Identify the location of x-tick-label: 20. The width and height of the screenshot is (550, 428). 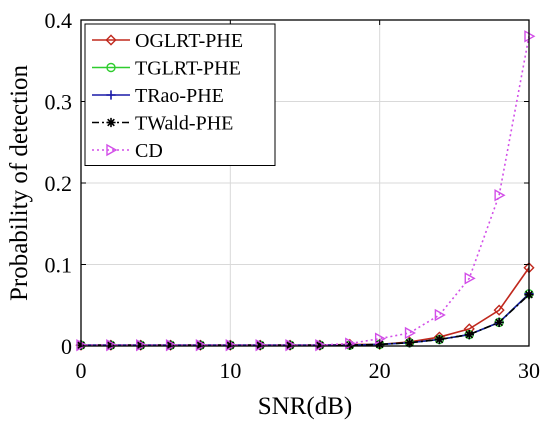
(380, 370).